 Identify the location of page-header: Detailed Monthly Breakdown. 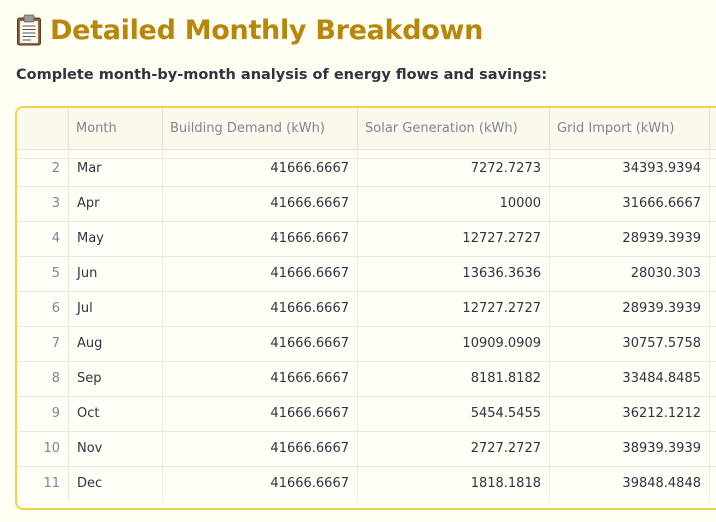
(249, 30).